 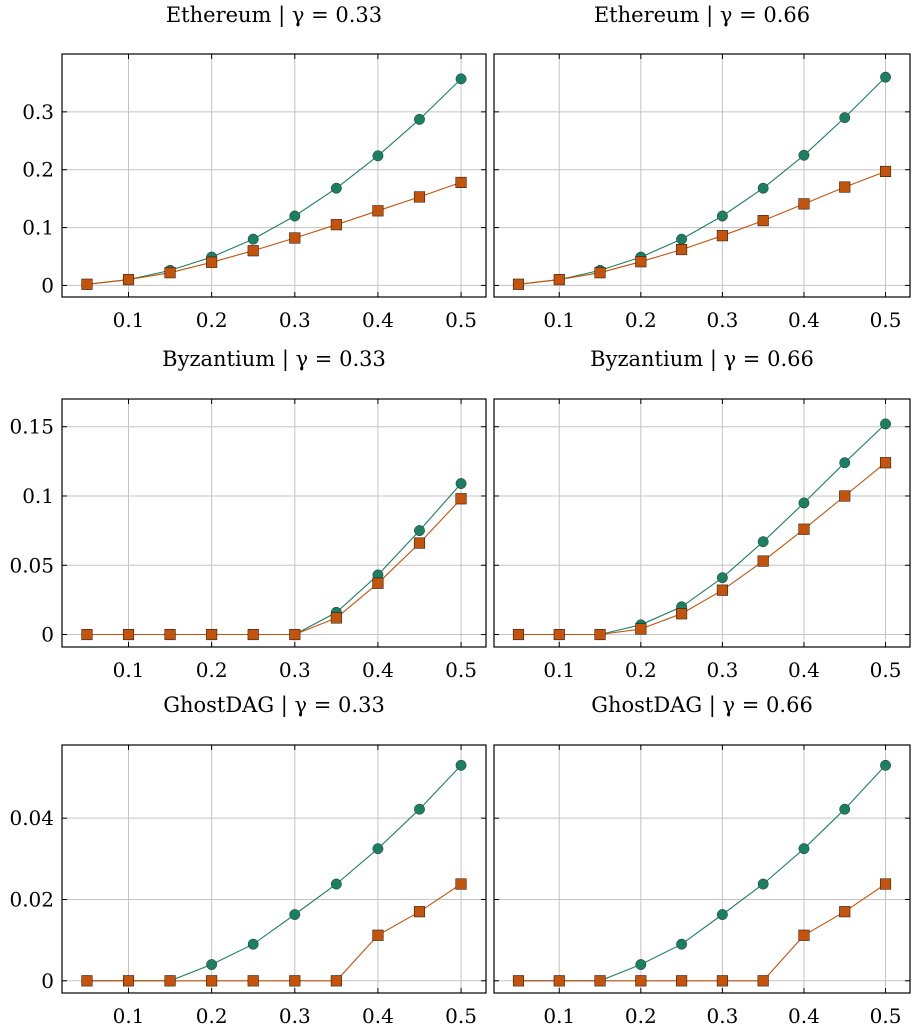 What do you see at coordinates (38, 170) in the screenshot?
I see `y-tick-label: 0.2` at bounding box center [38, 170].